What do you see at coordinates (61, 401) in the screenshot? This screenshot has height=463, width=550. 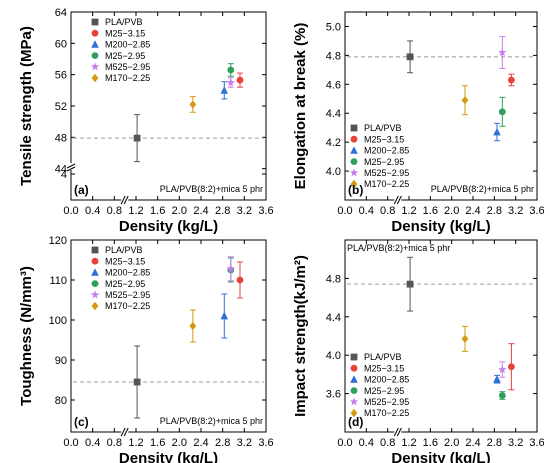 I see `y-tick-label: 80` at bounding box center [61, 401].